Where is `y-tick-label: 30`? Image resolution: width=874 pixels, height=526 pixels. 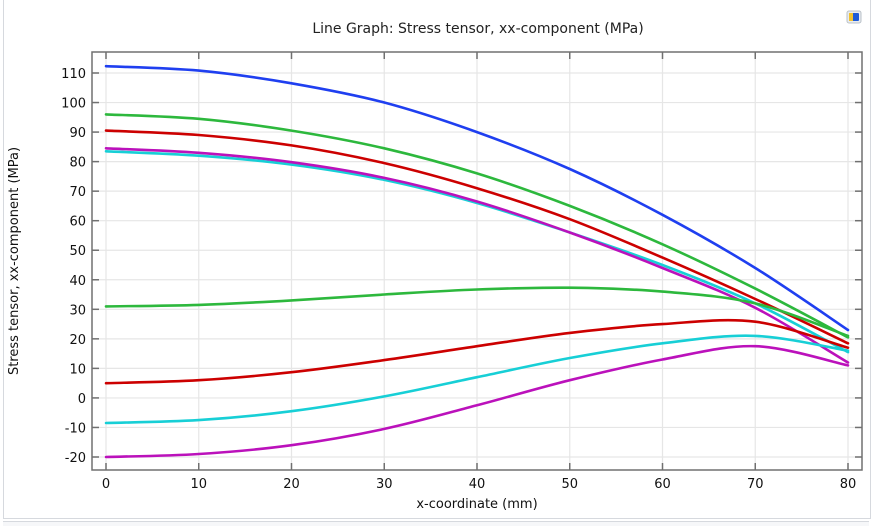 y-tick-label: 30 is located at coordinates (77, 310).